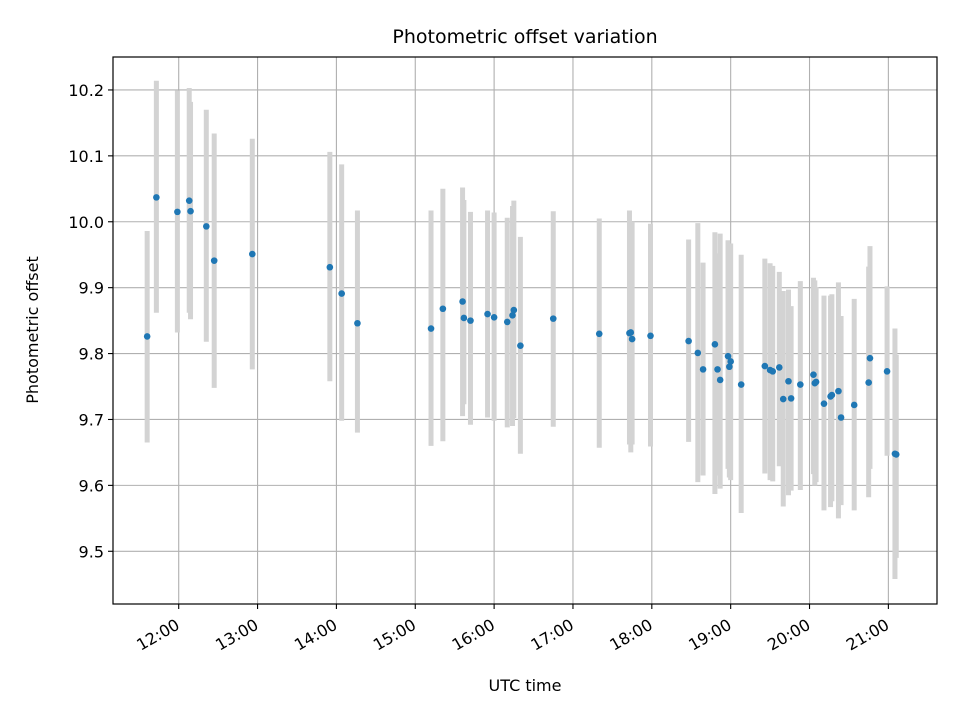 The height and width of the screenshot is (720, 960). What do you see at coordinates (630, 635) in the screenshot?
I see `x-tick-label: 18:00` at bounding box center [630, 635].